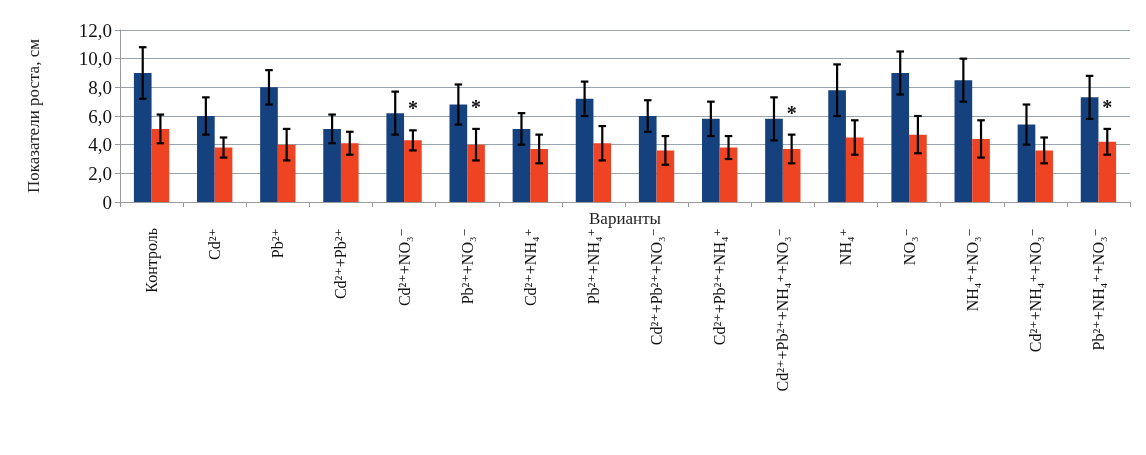  Describe the element at coordinates (95, 30) in the screenshot. I see `y-tick-label: 12,0` at that location.